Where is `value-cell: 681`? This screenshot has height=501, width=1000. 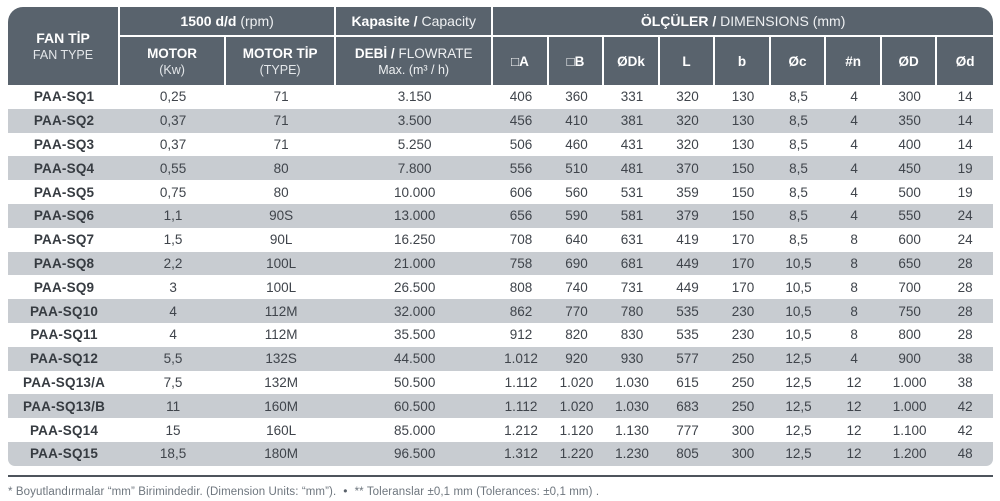
value-cell: 681 is located at coordinates (632, 263).